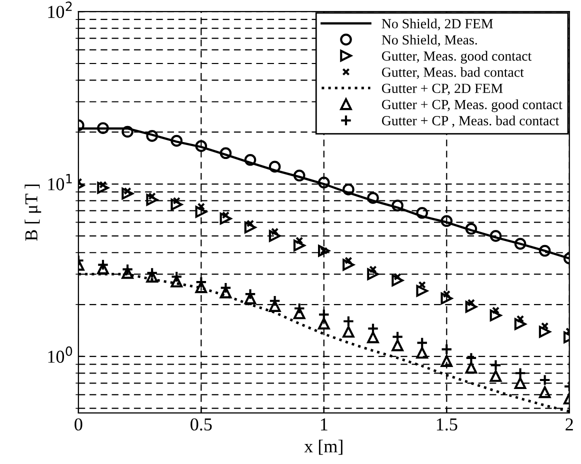 The image size is (581, 464). What do you see at coordinates (324, 424) in the screenshot?
I see `x-tick-label: 1` at bounding box center [324, 424].